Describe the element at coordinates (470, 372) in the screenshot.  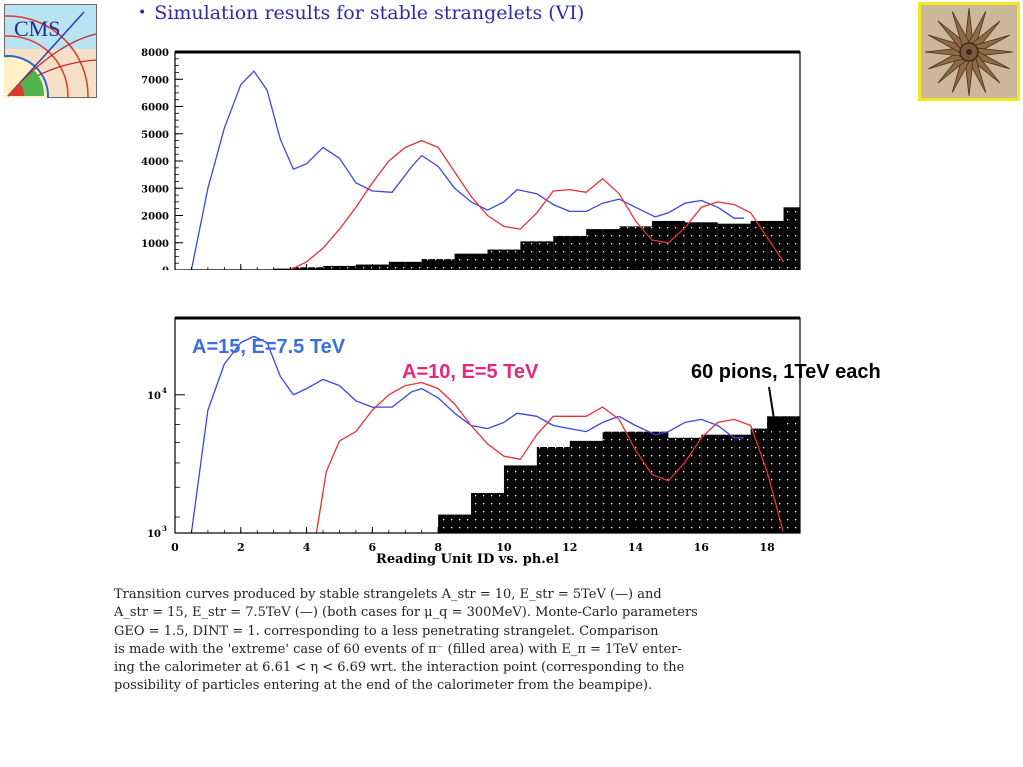
I see `annotation-pink-curve: A=10, E=5 TeV` at that location.